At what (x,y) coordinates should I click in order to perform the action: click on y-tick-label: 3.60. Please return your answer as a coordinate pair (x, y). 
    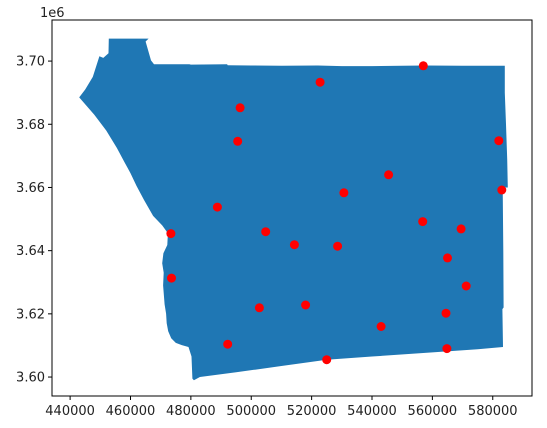
    Looking at the image, I should click on (30, 378).